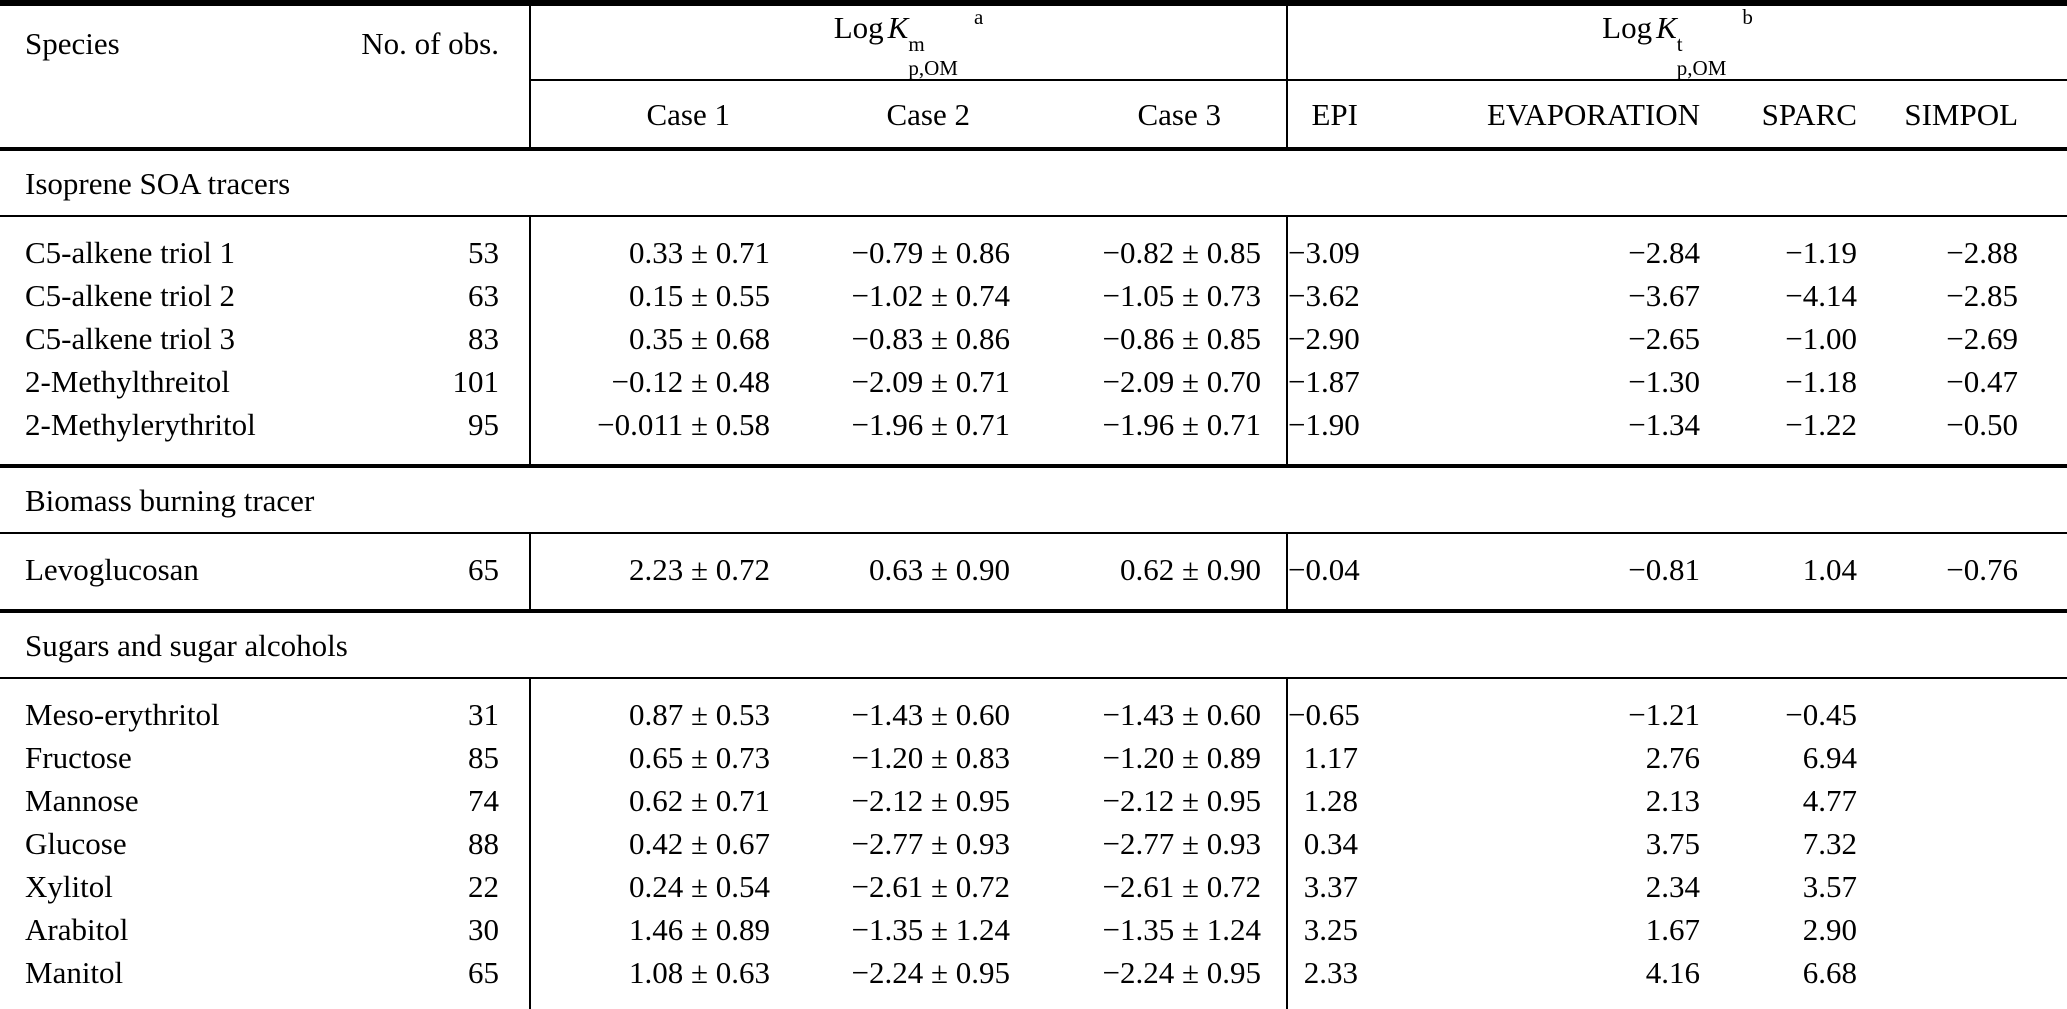 The image size is (2067, 1009). What do you see at coordinates (1328, 115) in the screenshot?
I see `column-header-epi: EPI` at bounding box center [1328, 115].